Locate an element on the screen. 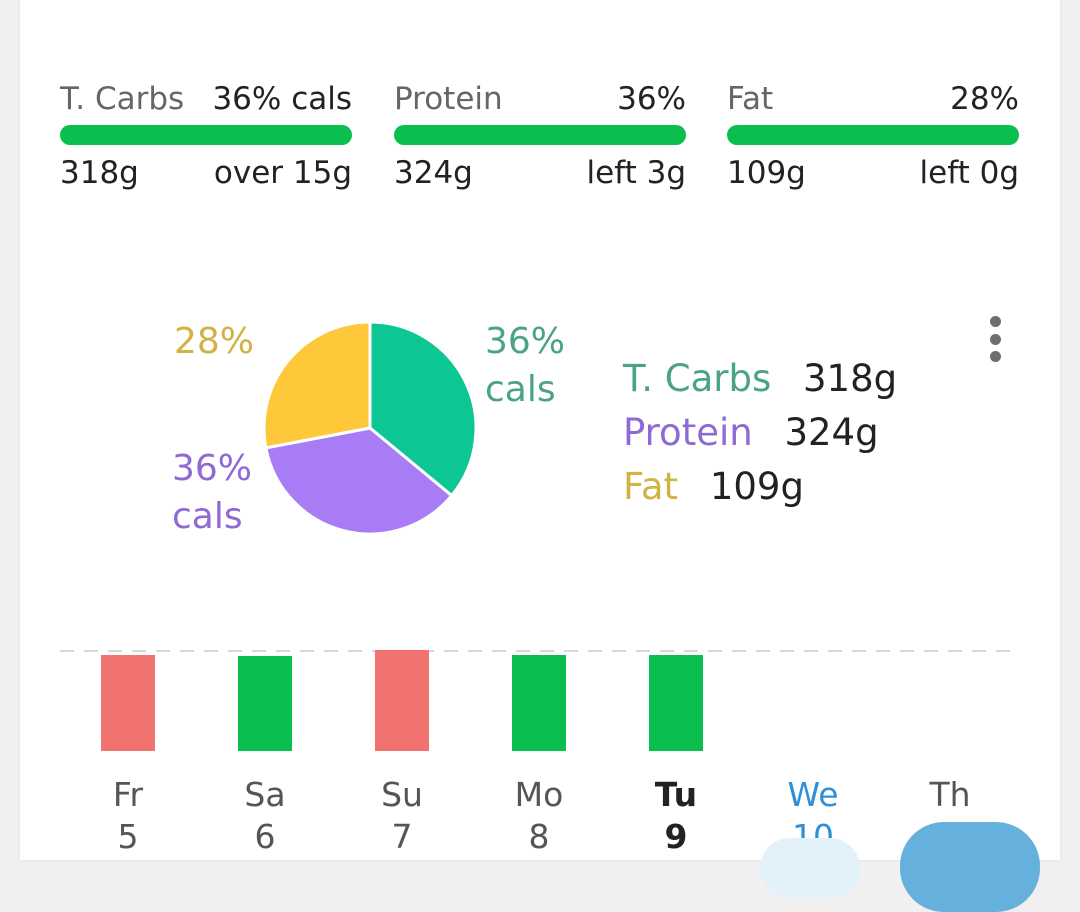  legend-value: 318g is located at coordinates (850, 378).